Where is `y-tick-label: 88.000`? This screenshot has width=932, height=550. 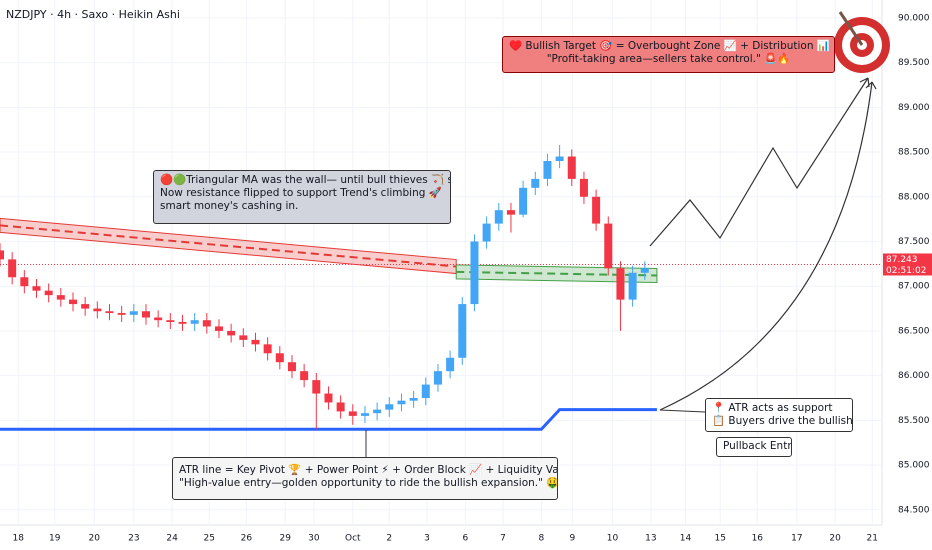
y-tick-label: 88.000 is located at coordinates (914, 197).